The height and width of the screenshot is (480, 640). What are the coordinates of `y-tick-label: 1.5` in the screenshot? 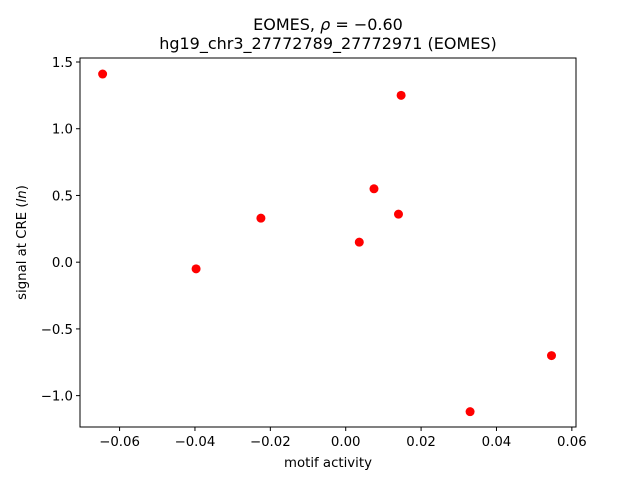 It's located at (62, 63).